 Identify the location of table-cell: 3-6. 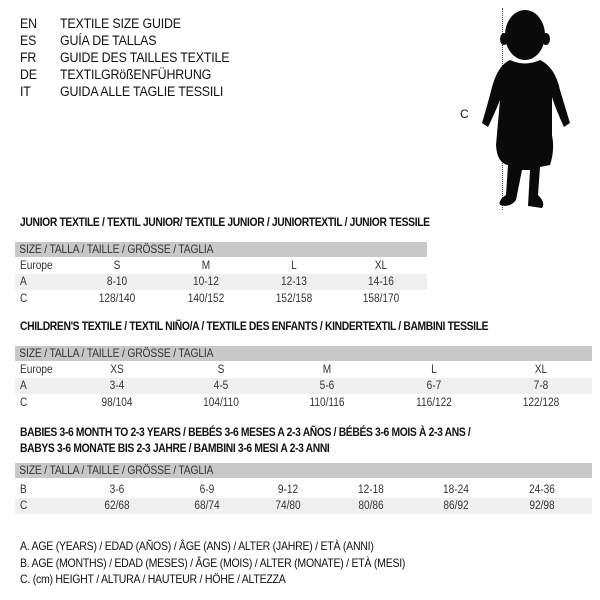
(117, 490).